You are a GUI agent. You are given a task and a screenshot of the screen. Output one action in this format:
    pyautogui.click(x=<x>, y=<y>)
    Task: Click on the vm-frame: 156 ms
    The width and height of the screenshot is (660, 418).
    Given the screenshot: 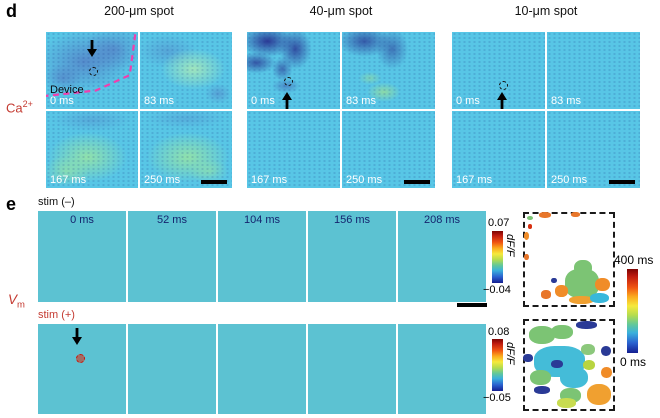 What is the action you would take?
    pyautogui.click(x=352, y=256)
    